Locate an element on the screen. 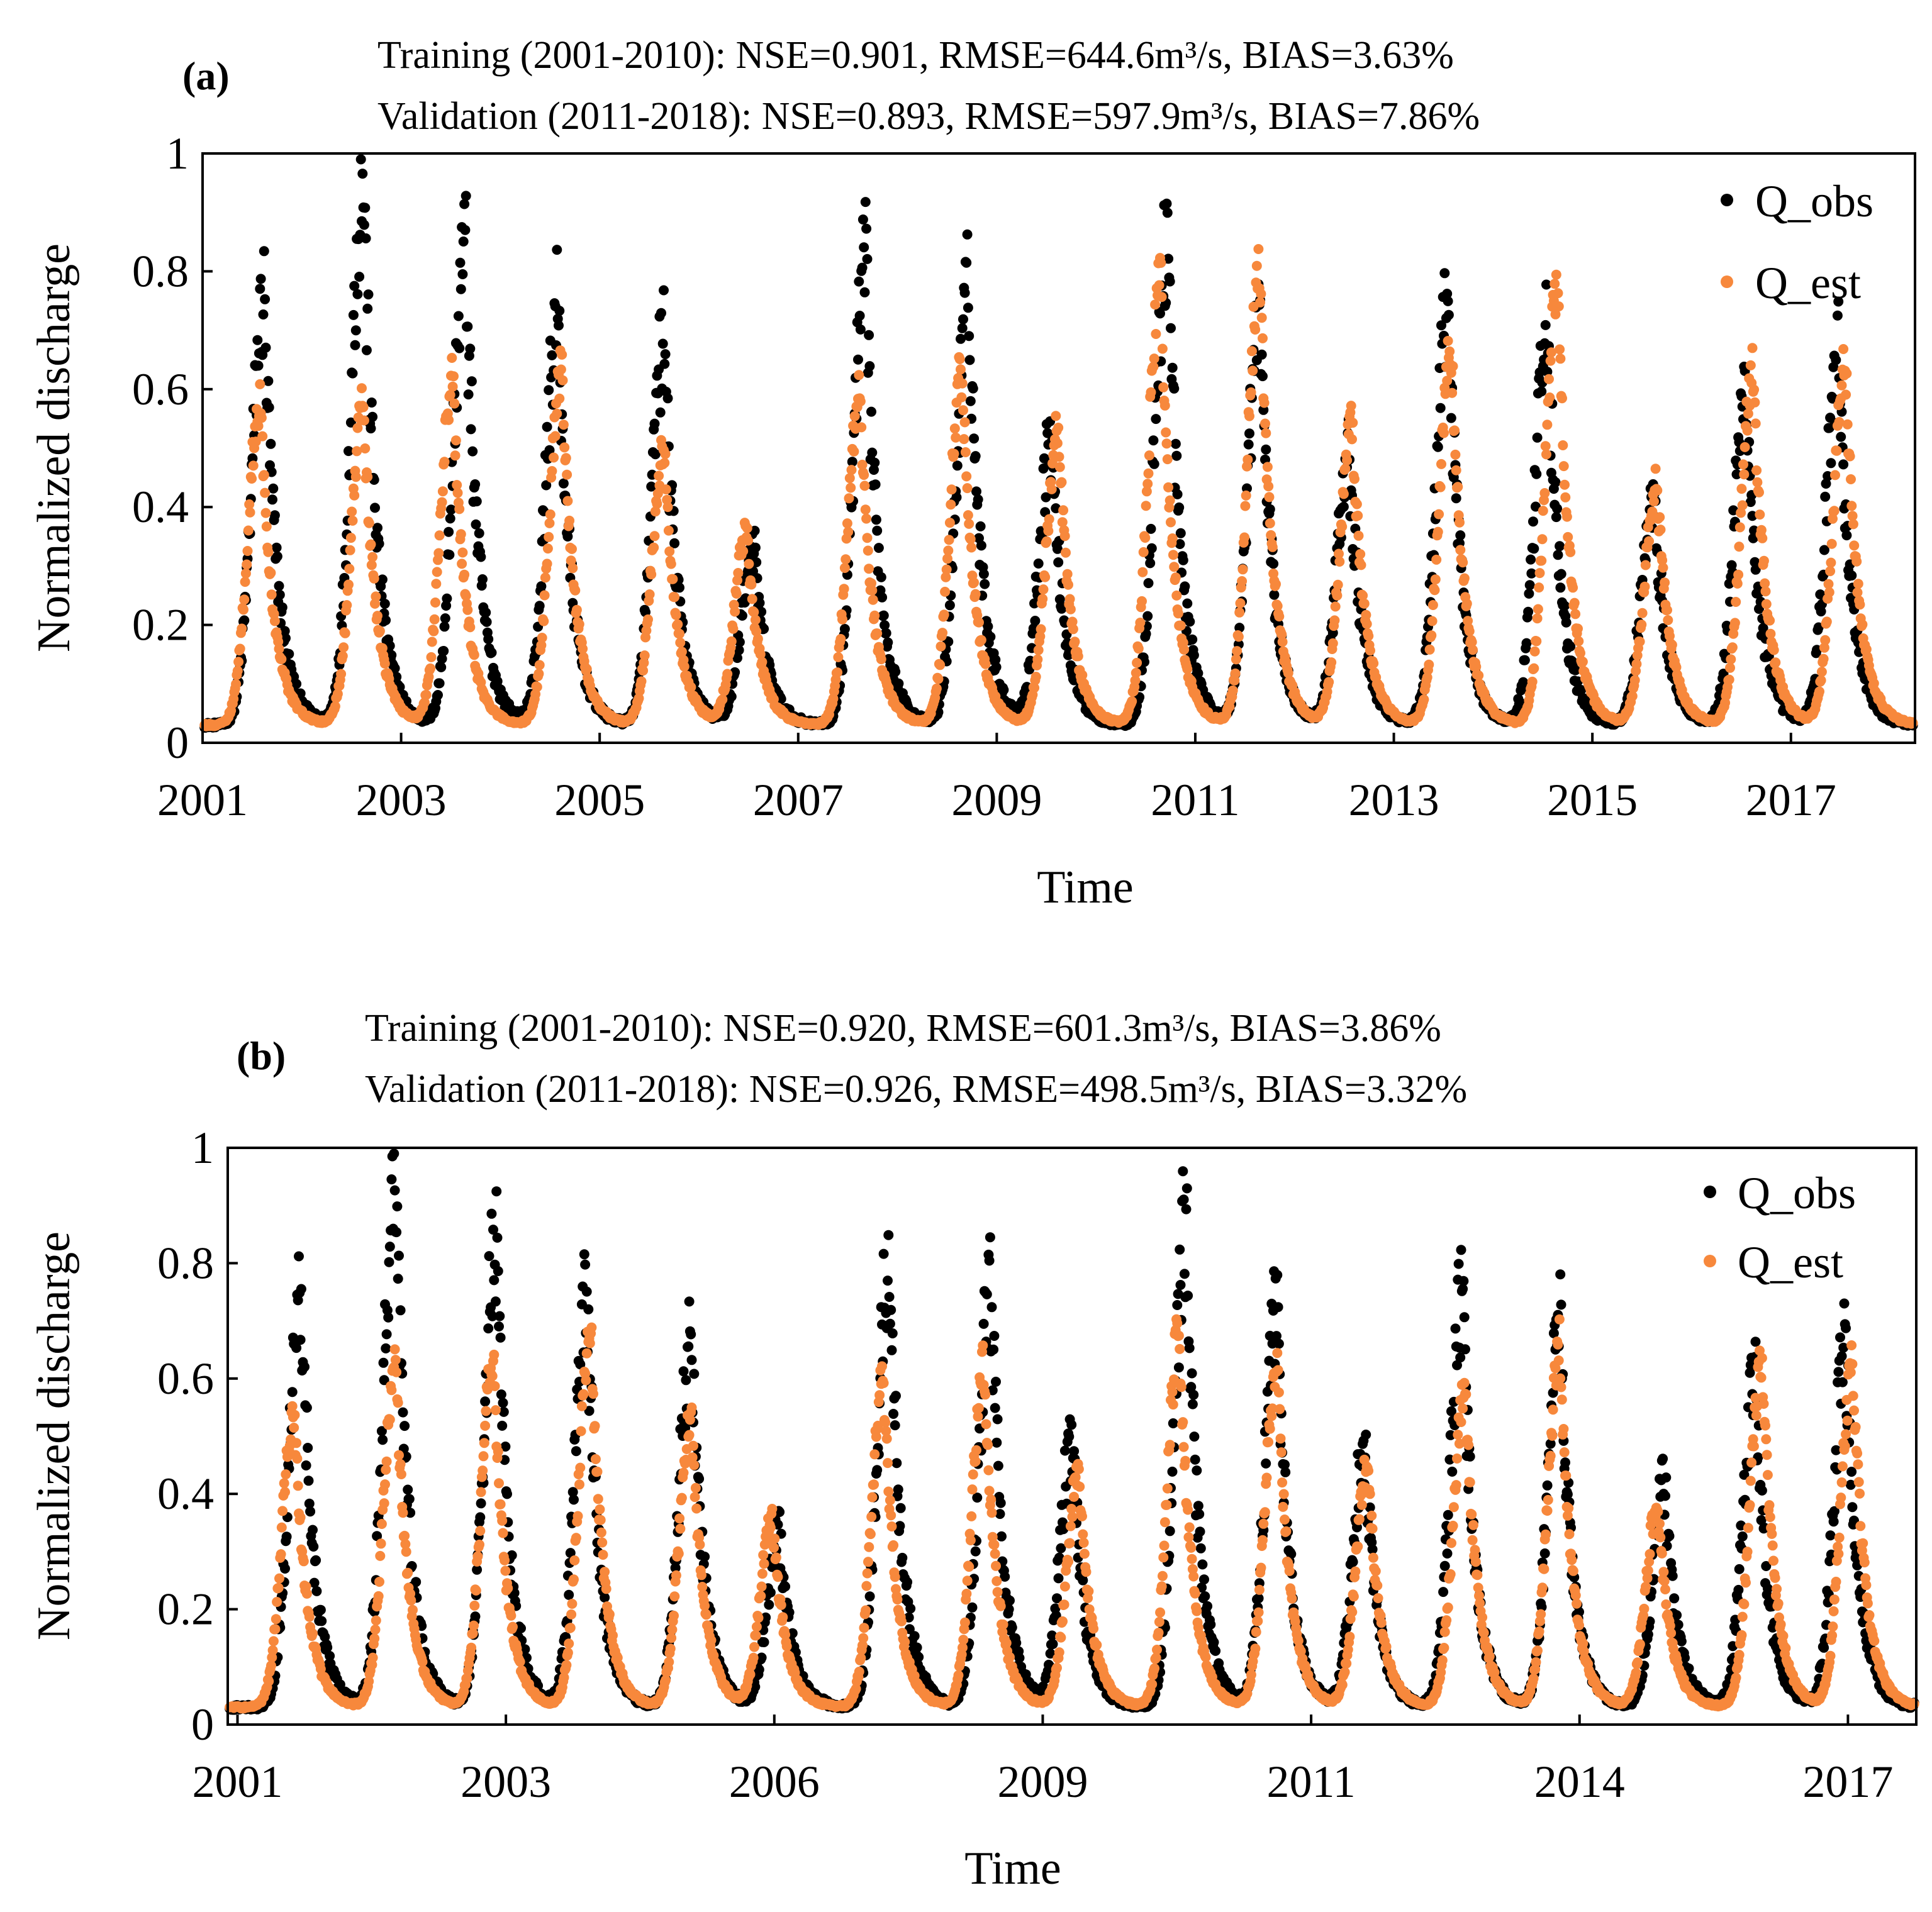 This screenshot has width=1932, height=1912. y-tick-label: 0.8 is located at coordinates (160, 271).